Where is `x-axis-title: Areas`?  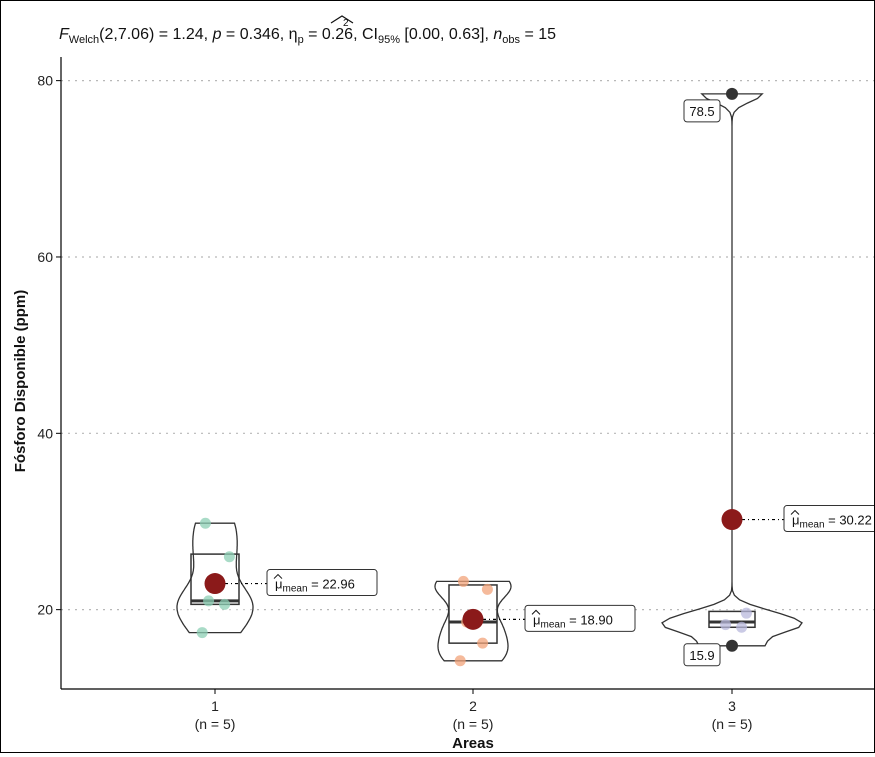
x-axis-title: Areas is located at coordinates (473, 743).